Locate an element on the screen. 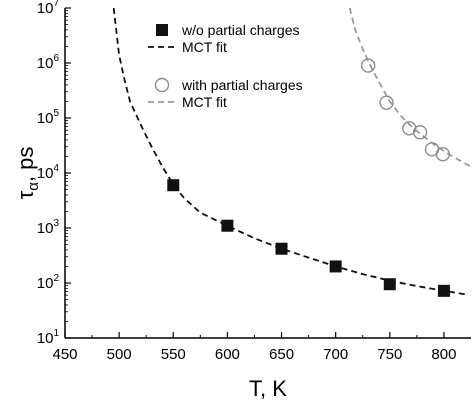  x-axis-title: T, K is located at coordinates (268, 388).